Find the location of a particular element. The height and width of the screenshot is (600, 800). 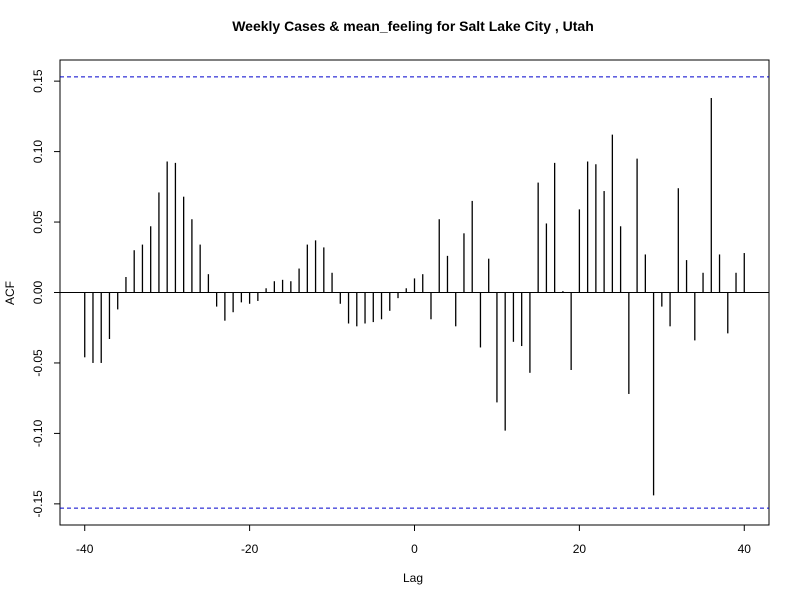

x-tick-label: 40 is located at coordinates (745, 549).